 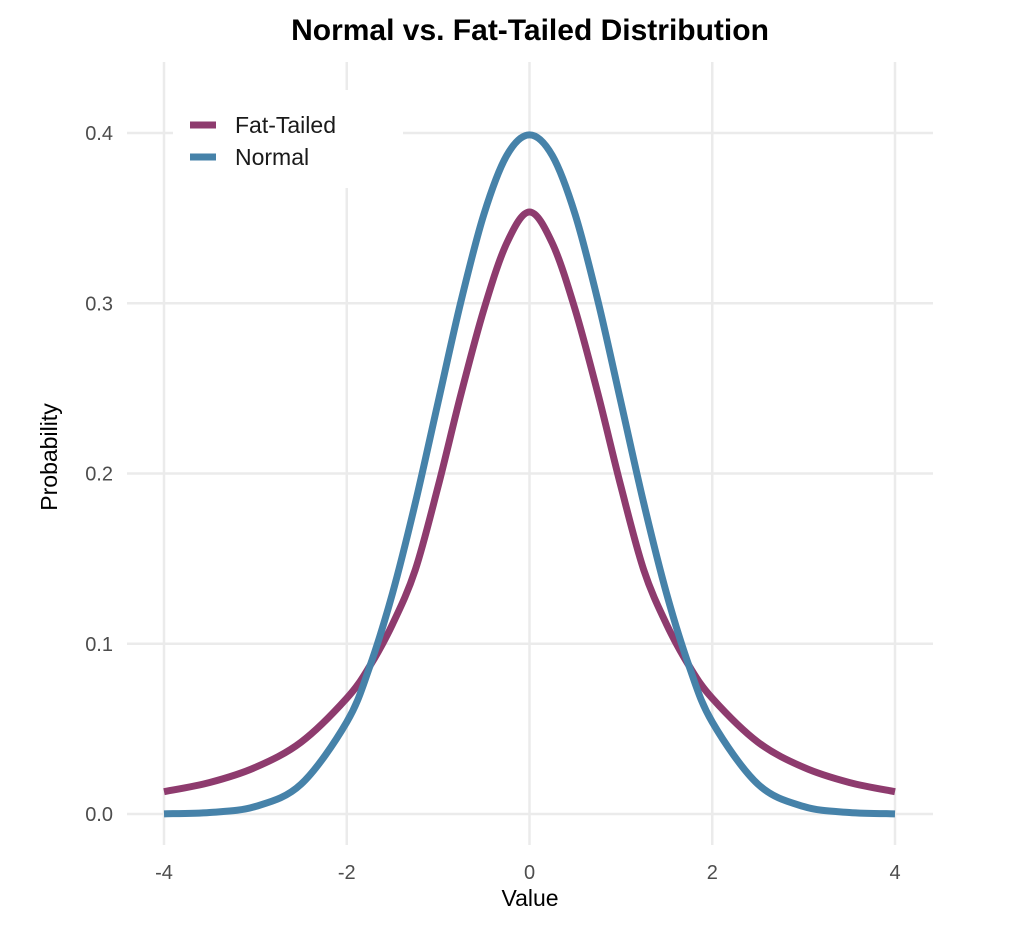 What do you see at coordinates (99, 645) in the screenshot?
I see `y-tick-label: 0.1` at bounding box center [99, 645].